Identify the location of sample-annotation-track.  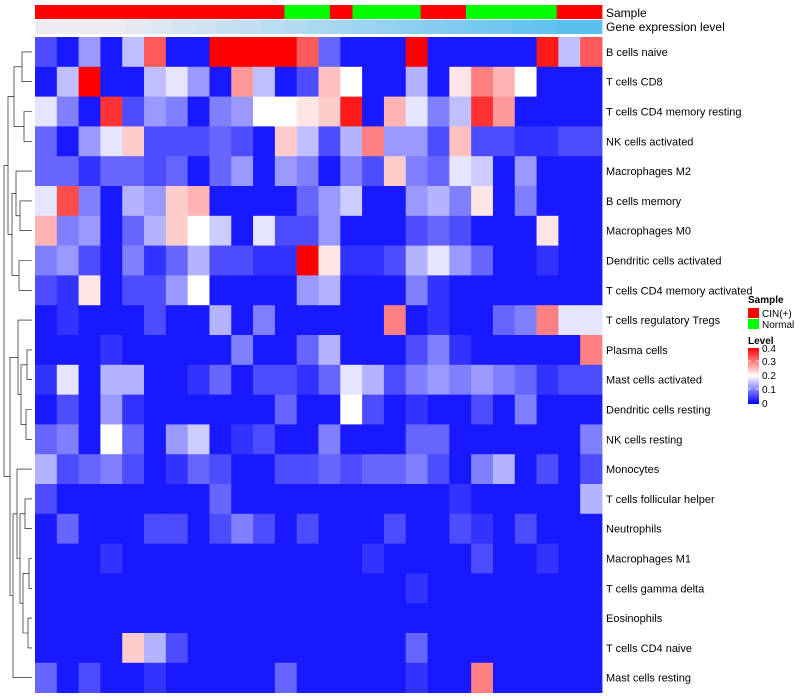
(319, 12).